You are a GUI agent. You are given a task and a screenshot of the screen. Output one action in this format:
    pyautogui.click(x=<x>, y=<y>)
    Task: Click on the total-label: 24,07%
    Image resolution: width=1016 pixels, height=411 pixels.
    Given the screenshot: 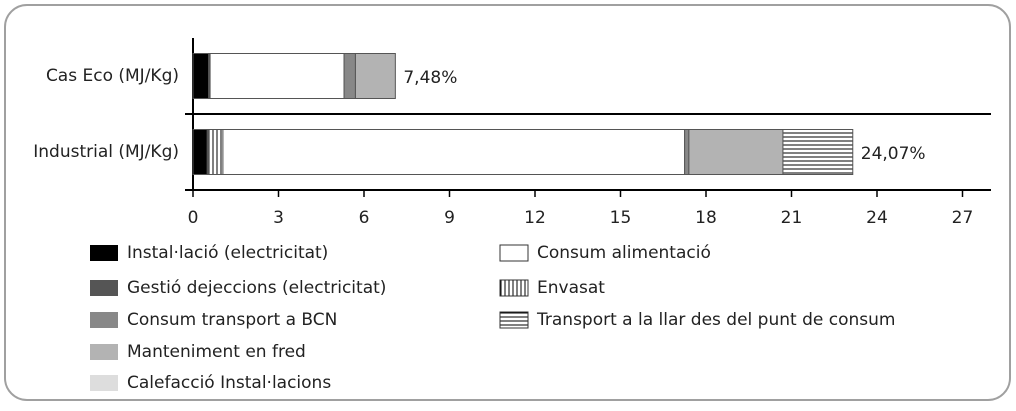 What is the action you would take?
    pyautogui.click(x=893, y=154)
    